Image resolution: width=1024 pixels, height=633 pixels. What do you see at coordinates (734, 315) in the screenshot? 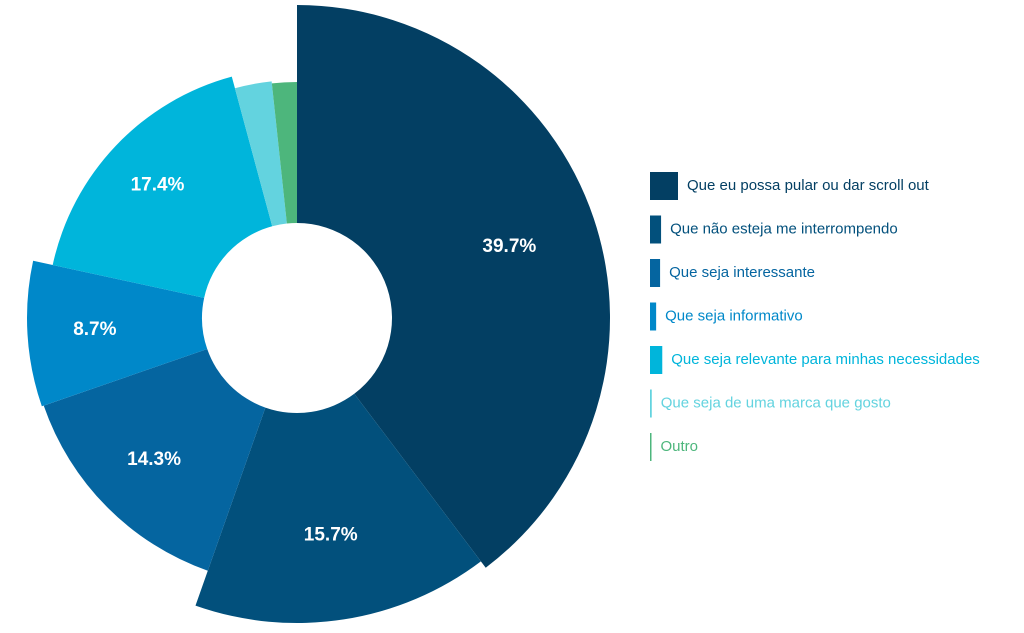
I see `legend-label: Que seja informativo` at bounding box center [734, 315].